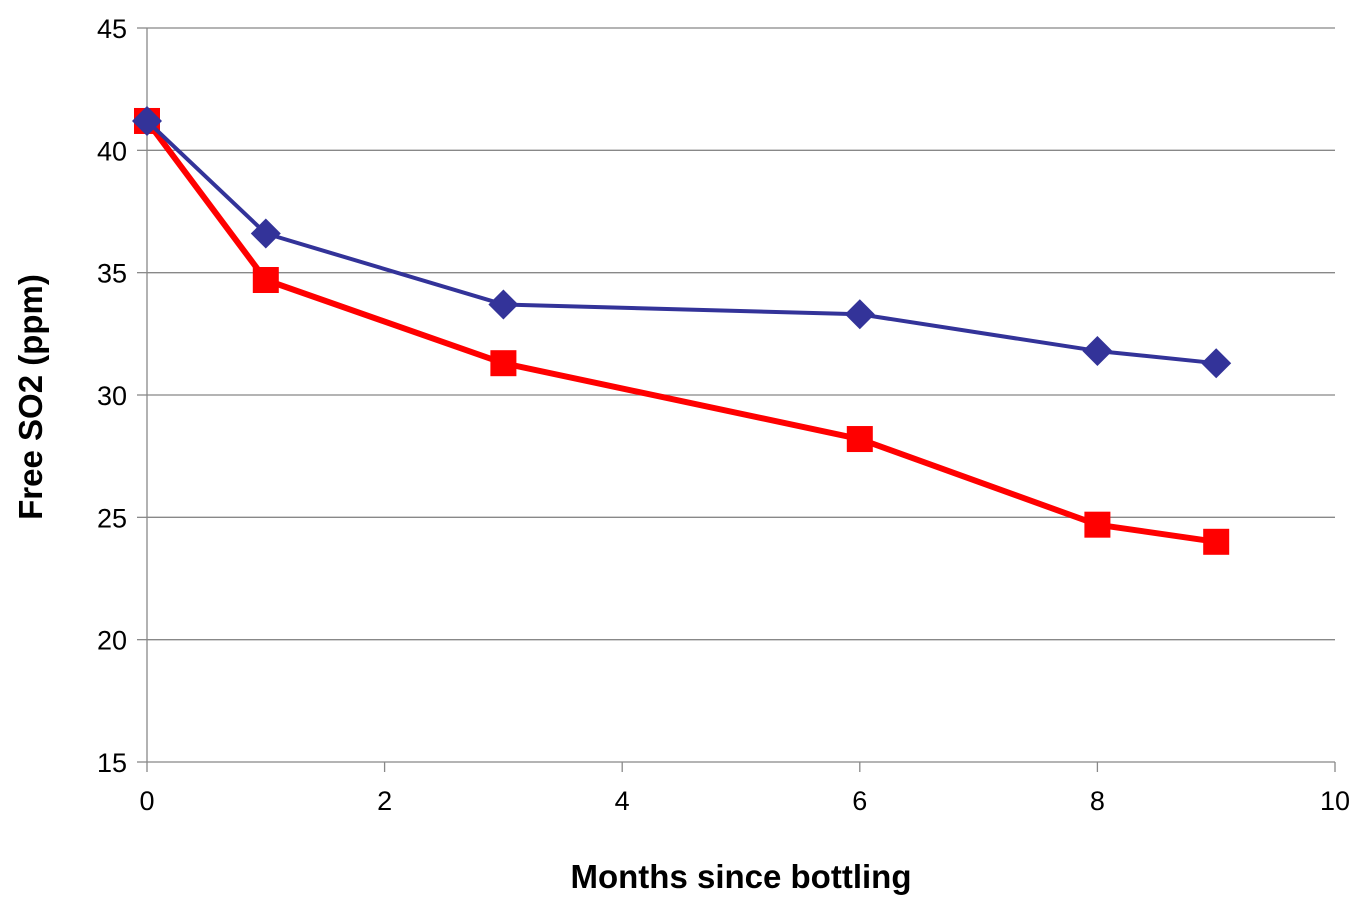 The height and width of the screenshot is (903, 1358). Describe the element at coordinates (112, 641) in the screenshot. I see `y-tick-label: 20` at that location.